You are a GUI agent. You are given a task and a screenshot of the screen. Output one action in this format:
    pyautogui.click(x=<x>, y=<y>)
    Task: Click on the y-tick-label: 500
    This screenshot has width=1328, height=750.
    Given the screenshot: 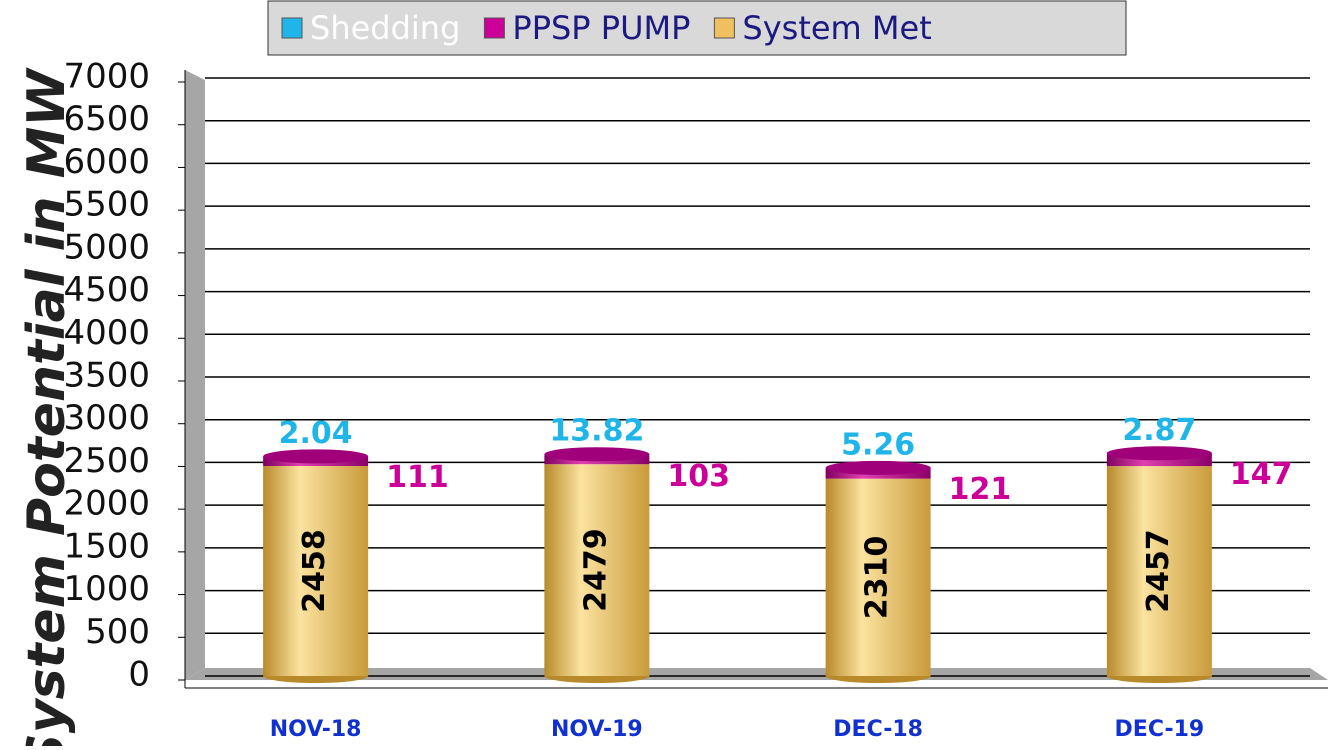 What is the action you would take?
    pyautogui.click(x=117, y=632)
    